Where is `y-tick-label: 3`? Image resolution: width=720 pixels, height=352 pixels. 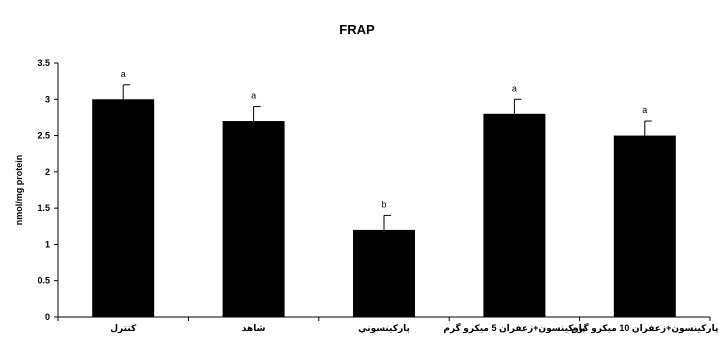
y-tick-label: 3 is located at coordinates (47, 99).